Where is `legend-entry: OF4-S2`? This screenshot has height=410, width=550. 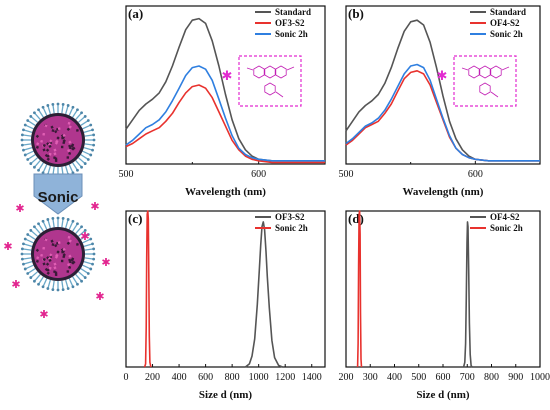
legend-entry: OF4-S2 is located at coordinates (505, 217).